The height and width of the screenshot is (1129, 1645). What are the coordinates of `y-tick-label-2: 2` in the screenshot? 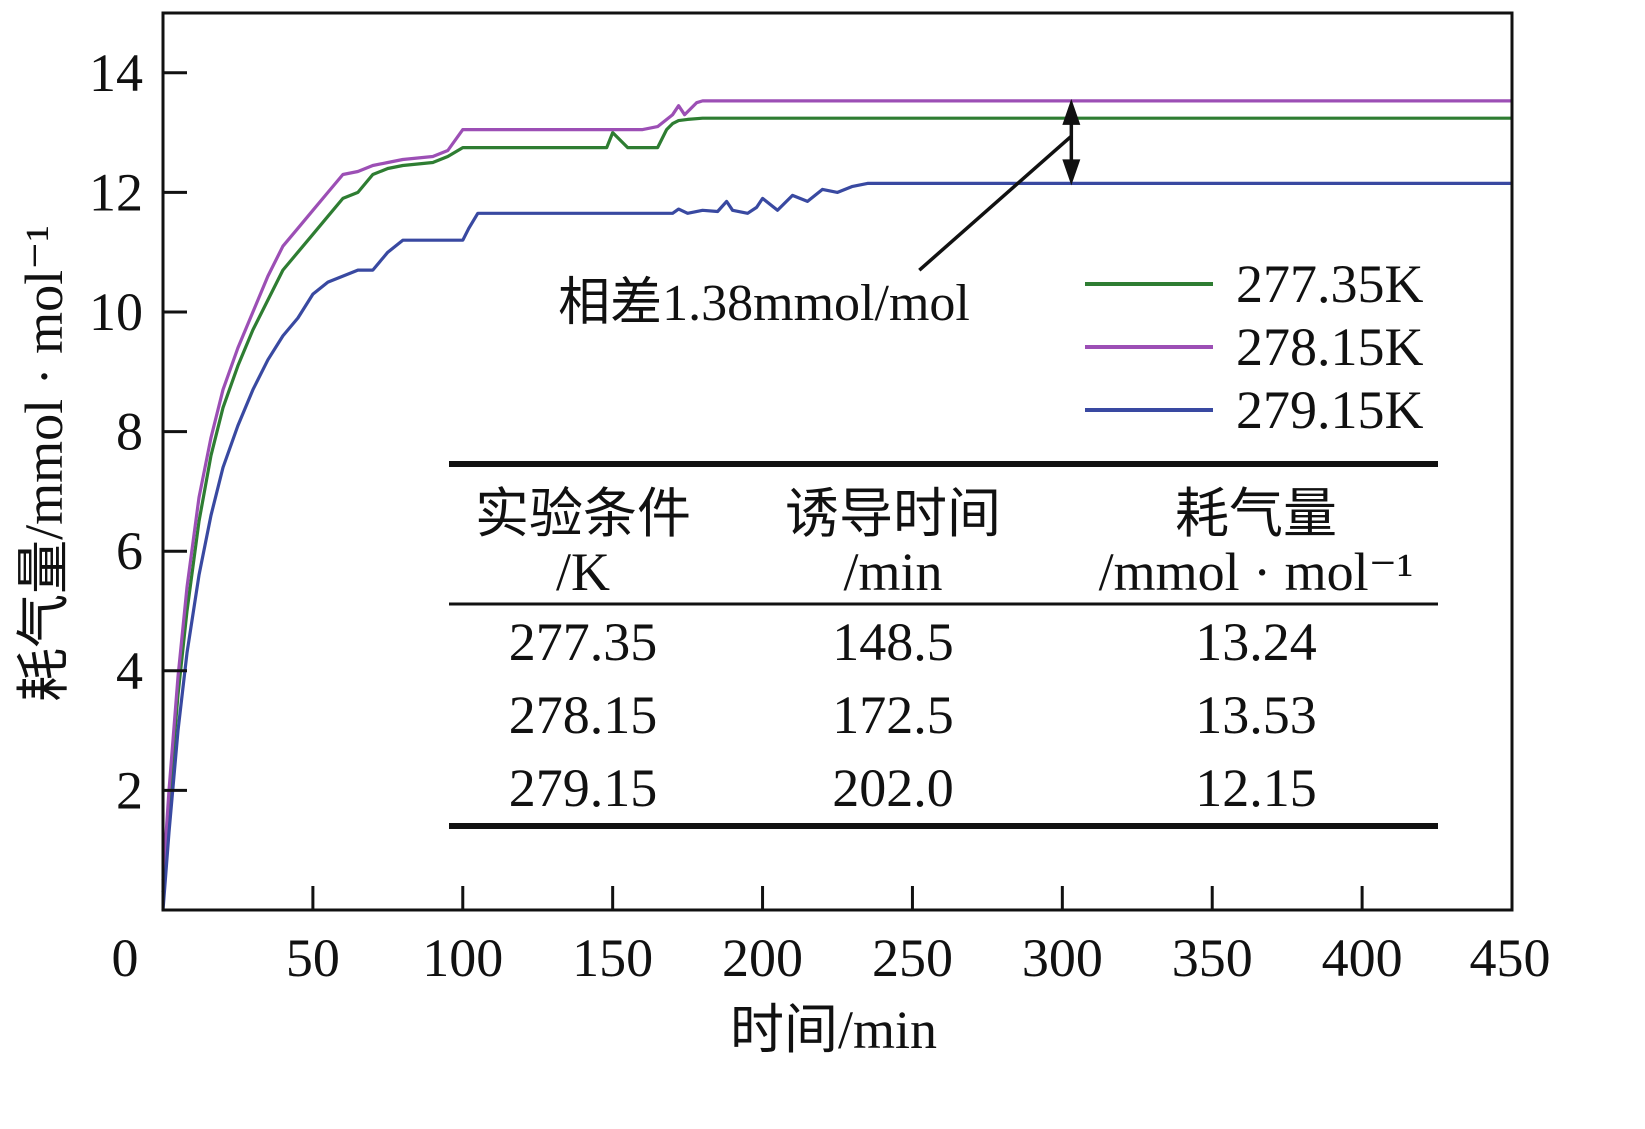 It's located at (129, 790).